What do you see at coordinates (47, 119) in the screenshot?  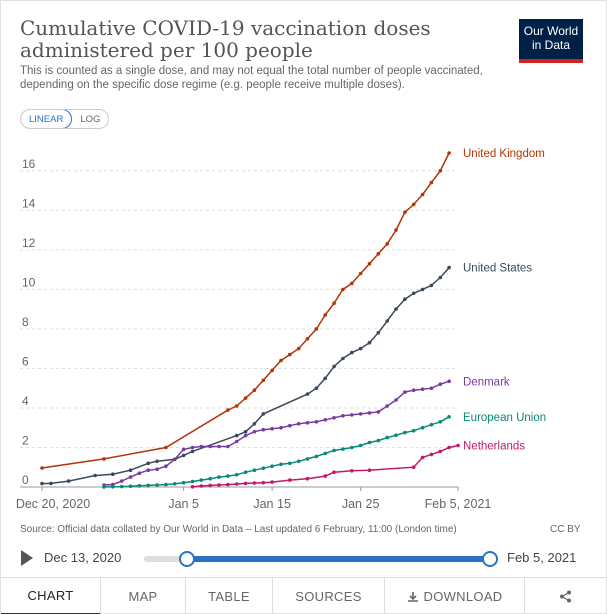 I see `linear-scale-button: LINEAR` at bounding box center [47, 119].